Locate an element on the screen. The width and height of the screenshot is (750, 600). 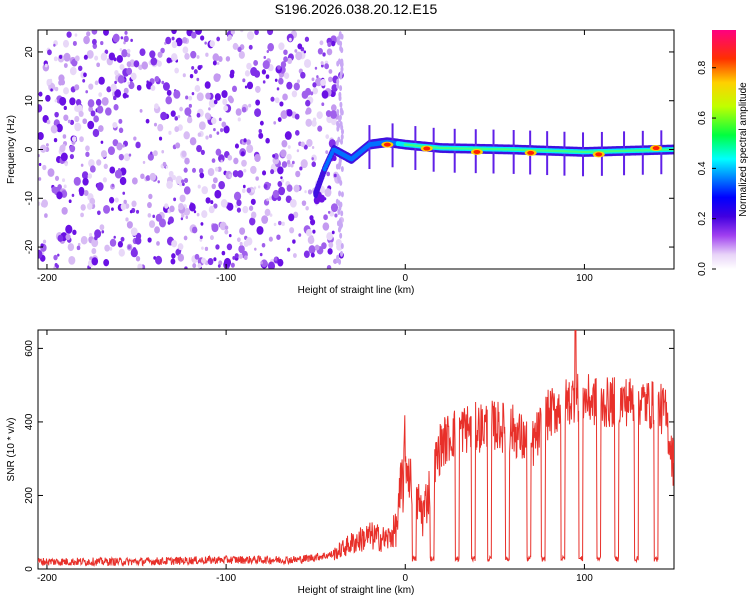
y-tick-label: 10 is located at coordinates (29, 101).